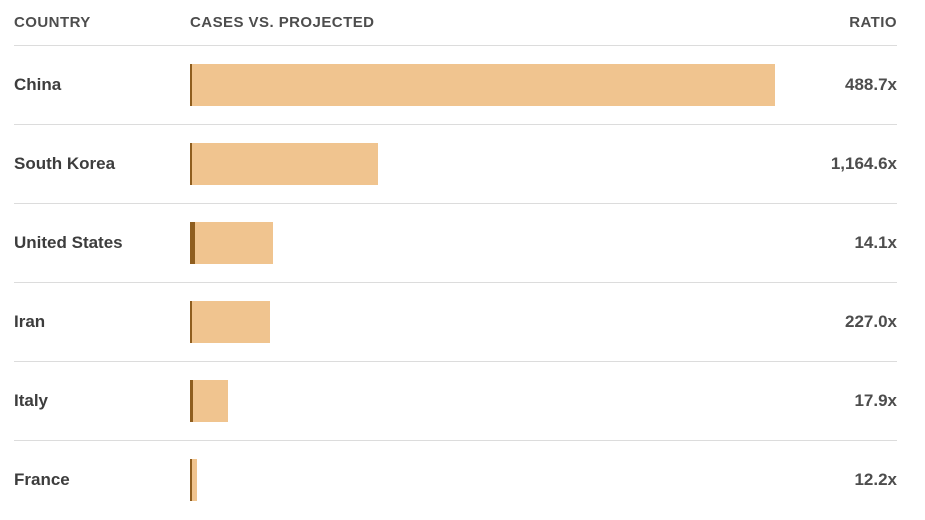 The image size is (925, 520). I want to click on table-row-china: China 488.7x, so click(455, 85).